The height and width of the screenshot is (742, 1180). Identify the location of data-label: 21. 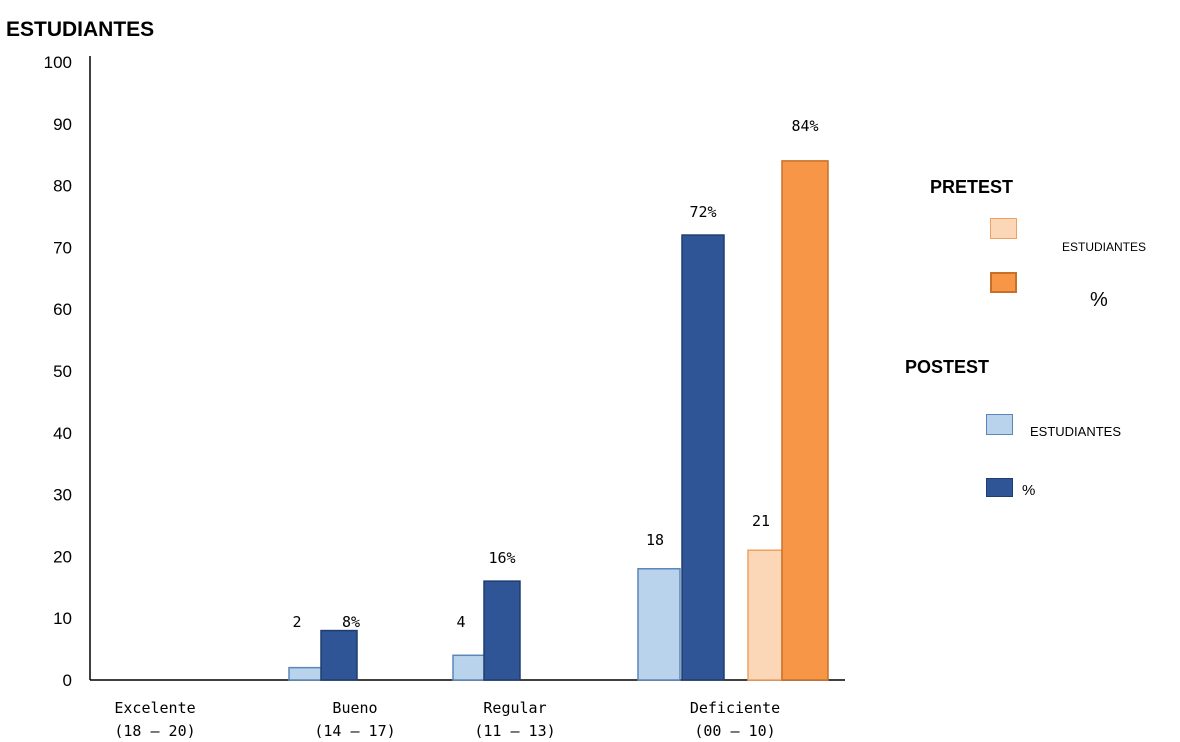
(761, 521).